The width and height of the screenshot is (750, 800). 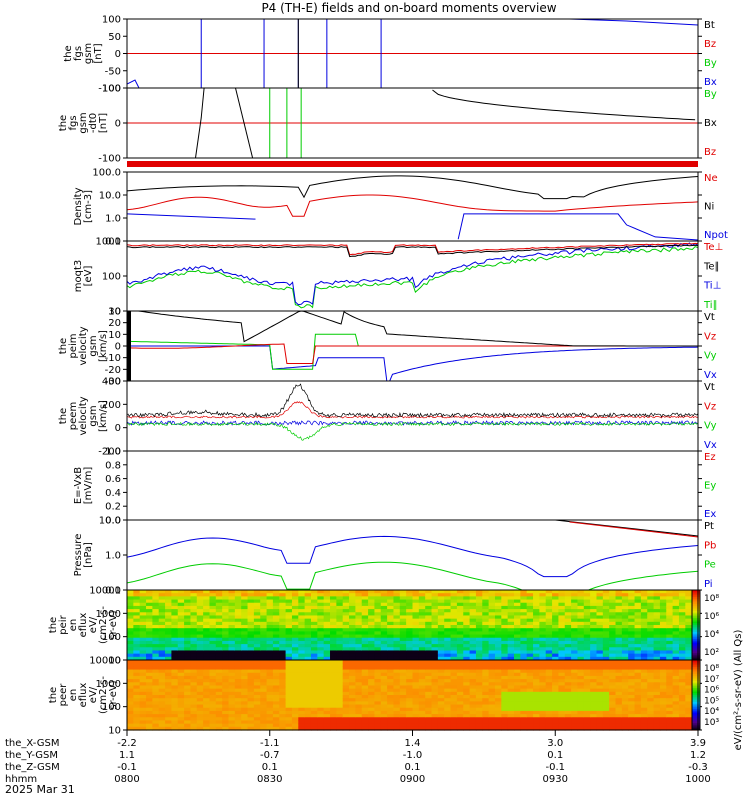 What do you see at coordinates (114, 312) in the screenshot?
I see `y-tick-label: 10` at bounding box center [114, 312].